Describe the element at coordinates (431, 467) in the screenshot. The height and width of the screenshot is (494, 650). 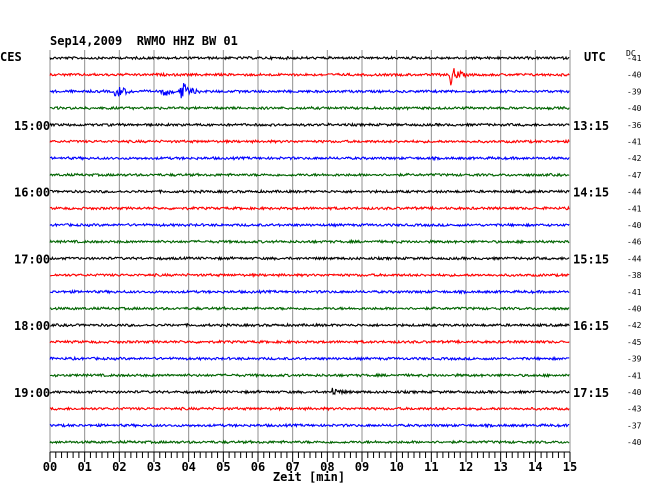
I see `x-tick-label: 11` at that location.